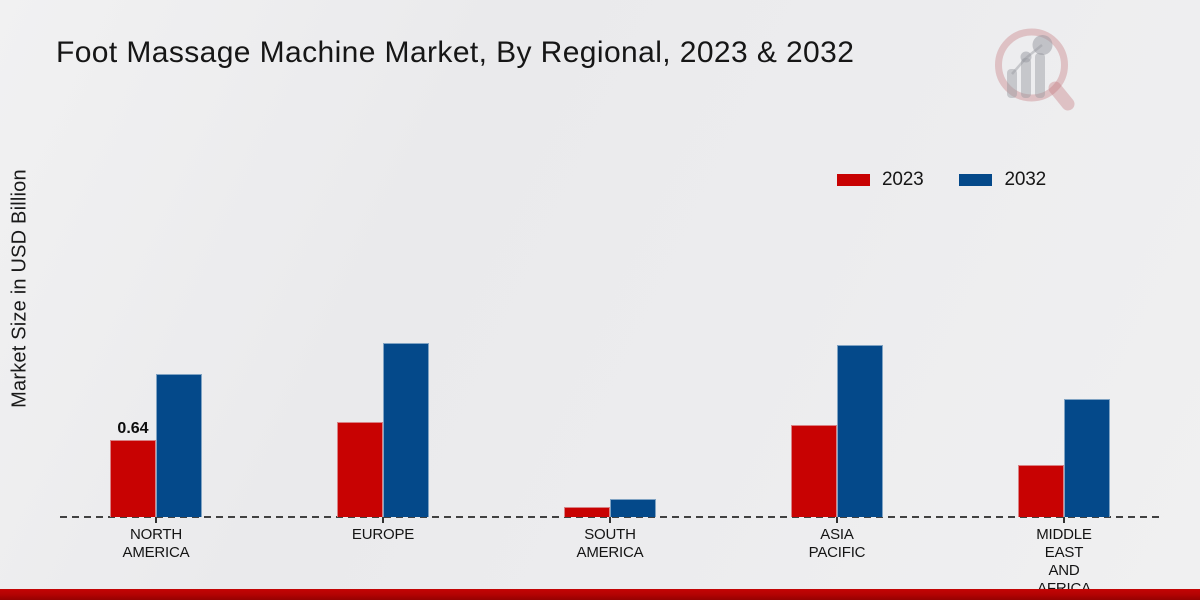 The image size is (1200, 600). What do you see at coordinates (179, 445) in the screenshot?
I see `bar-2032-north-america` at bounding box center [179, 445].